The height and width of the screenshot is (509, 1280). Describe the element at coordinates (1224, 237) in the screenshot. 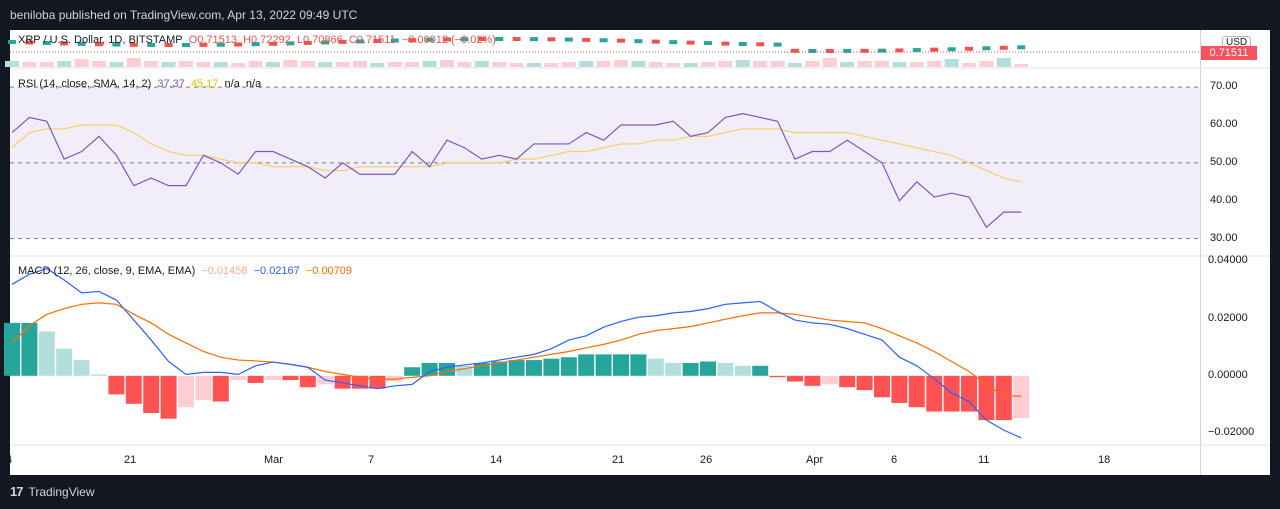

I see `rsi-tick-label: 30.00` at that location.